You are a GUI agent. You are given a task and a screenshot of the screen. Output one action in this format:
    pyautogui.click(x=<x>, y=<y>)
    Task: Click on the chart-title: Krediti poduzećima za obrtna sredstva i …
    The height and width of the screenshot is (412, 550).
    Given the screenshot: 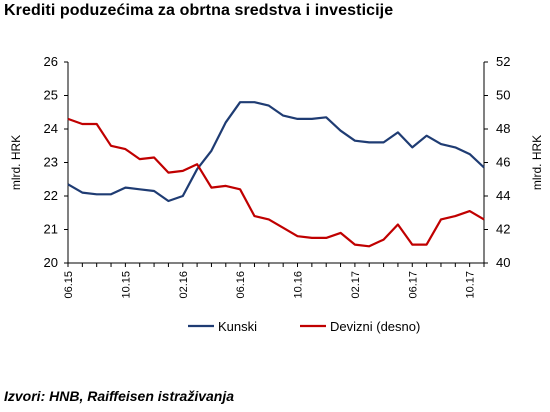 What is the action you would take?
    pyautogui.click(x=199, y=10)
    